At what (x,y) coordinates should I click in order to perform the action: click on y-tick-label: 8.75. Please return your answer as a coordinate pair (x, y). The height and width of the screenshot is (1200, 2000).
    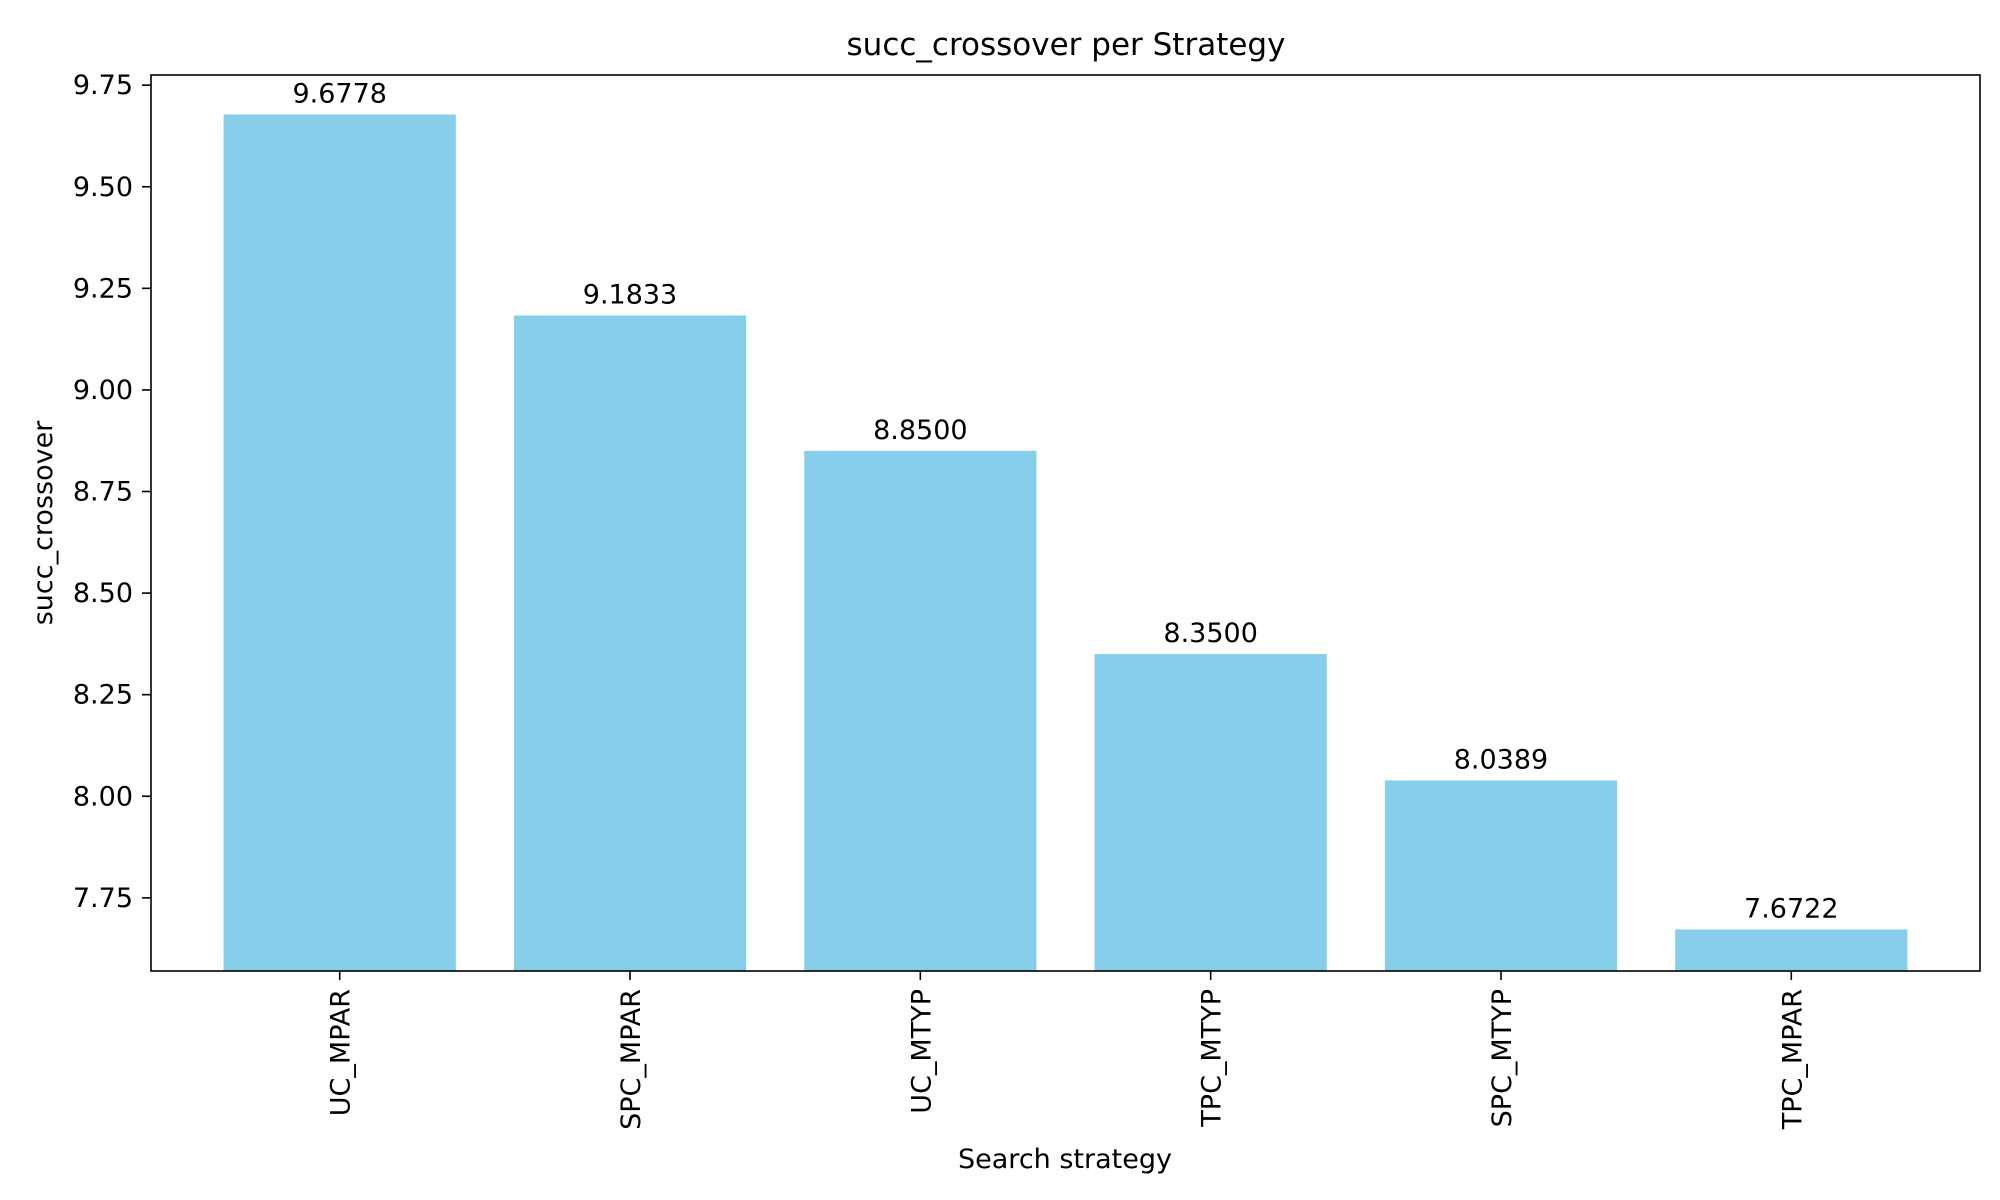
    Looking at the image, I should click on (103, 492).